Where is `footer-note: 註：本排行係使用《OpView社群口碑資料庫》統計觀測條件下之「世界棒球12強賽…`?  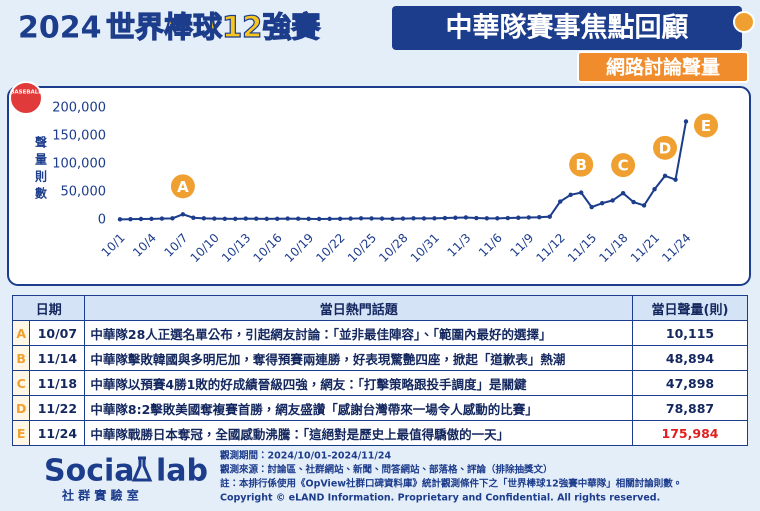 footer-note: 註：本排行係使用《OpView社群口碑資料庫》統計觀測條件下之「世界棒球12強賽… is located at coordinates (451, 484).